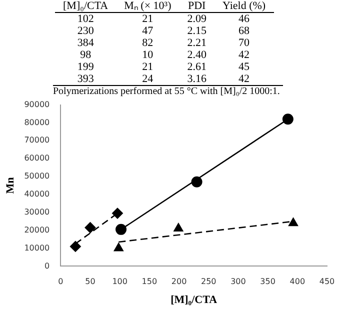 The image size is (339, 332). Describe the element at coordinates (37, 104) in the screenshot. I see `y-tick-label: 90000` at that location.